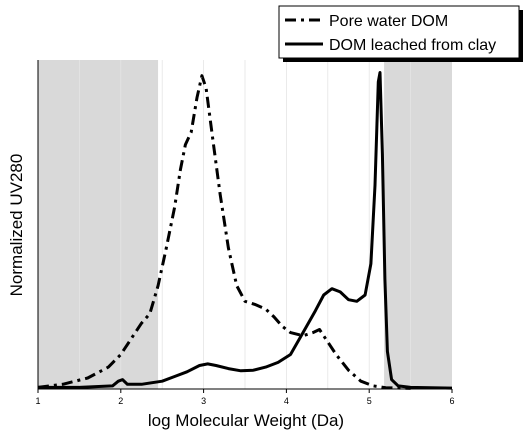  Describe the element at coordinates (412, 45) in the screenshot. I see `legend-label: DOM leached from clay` at that location.